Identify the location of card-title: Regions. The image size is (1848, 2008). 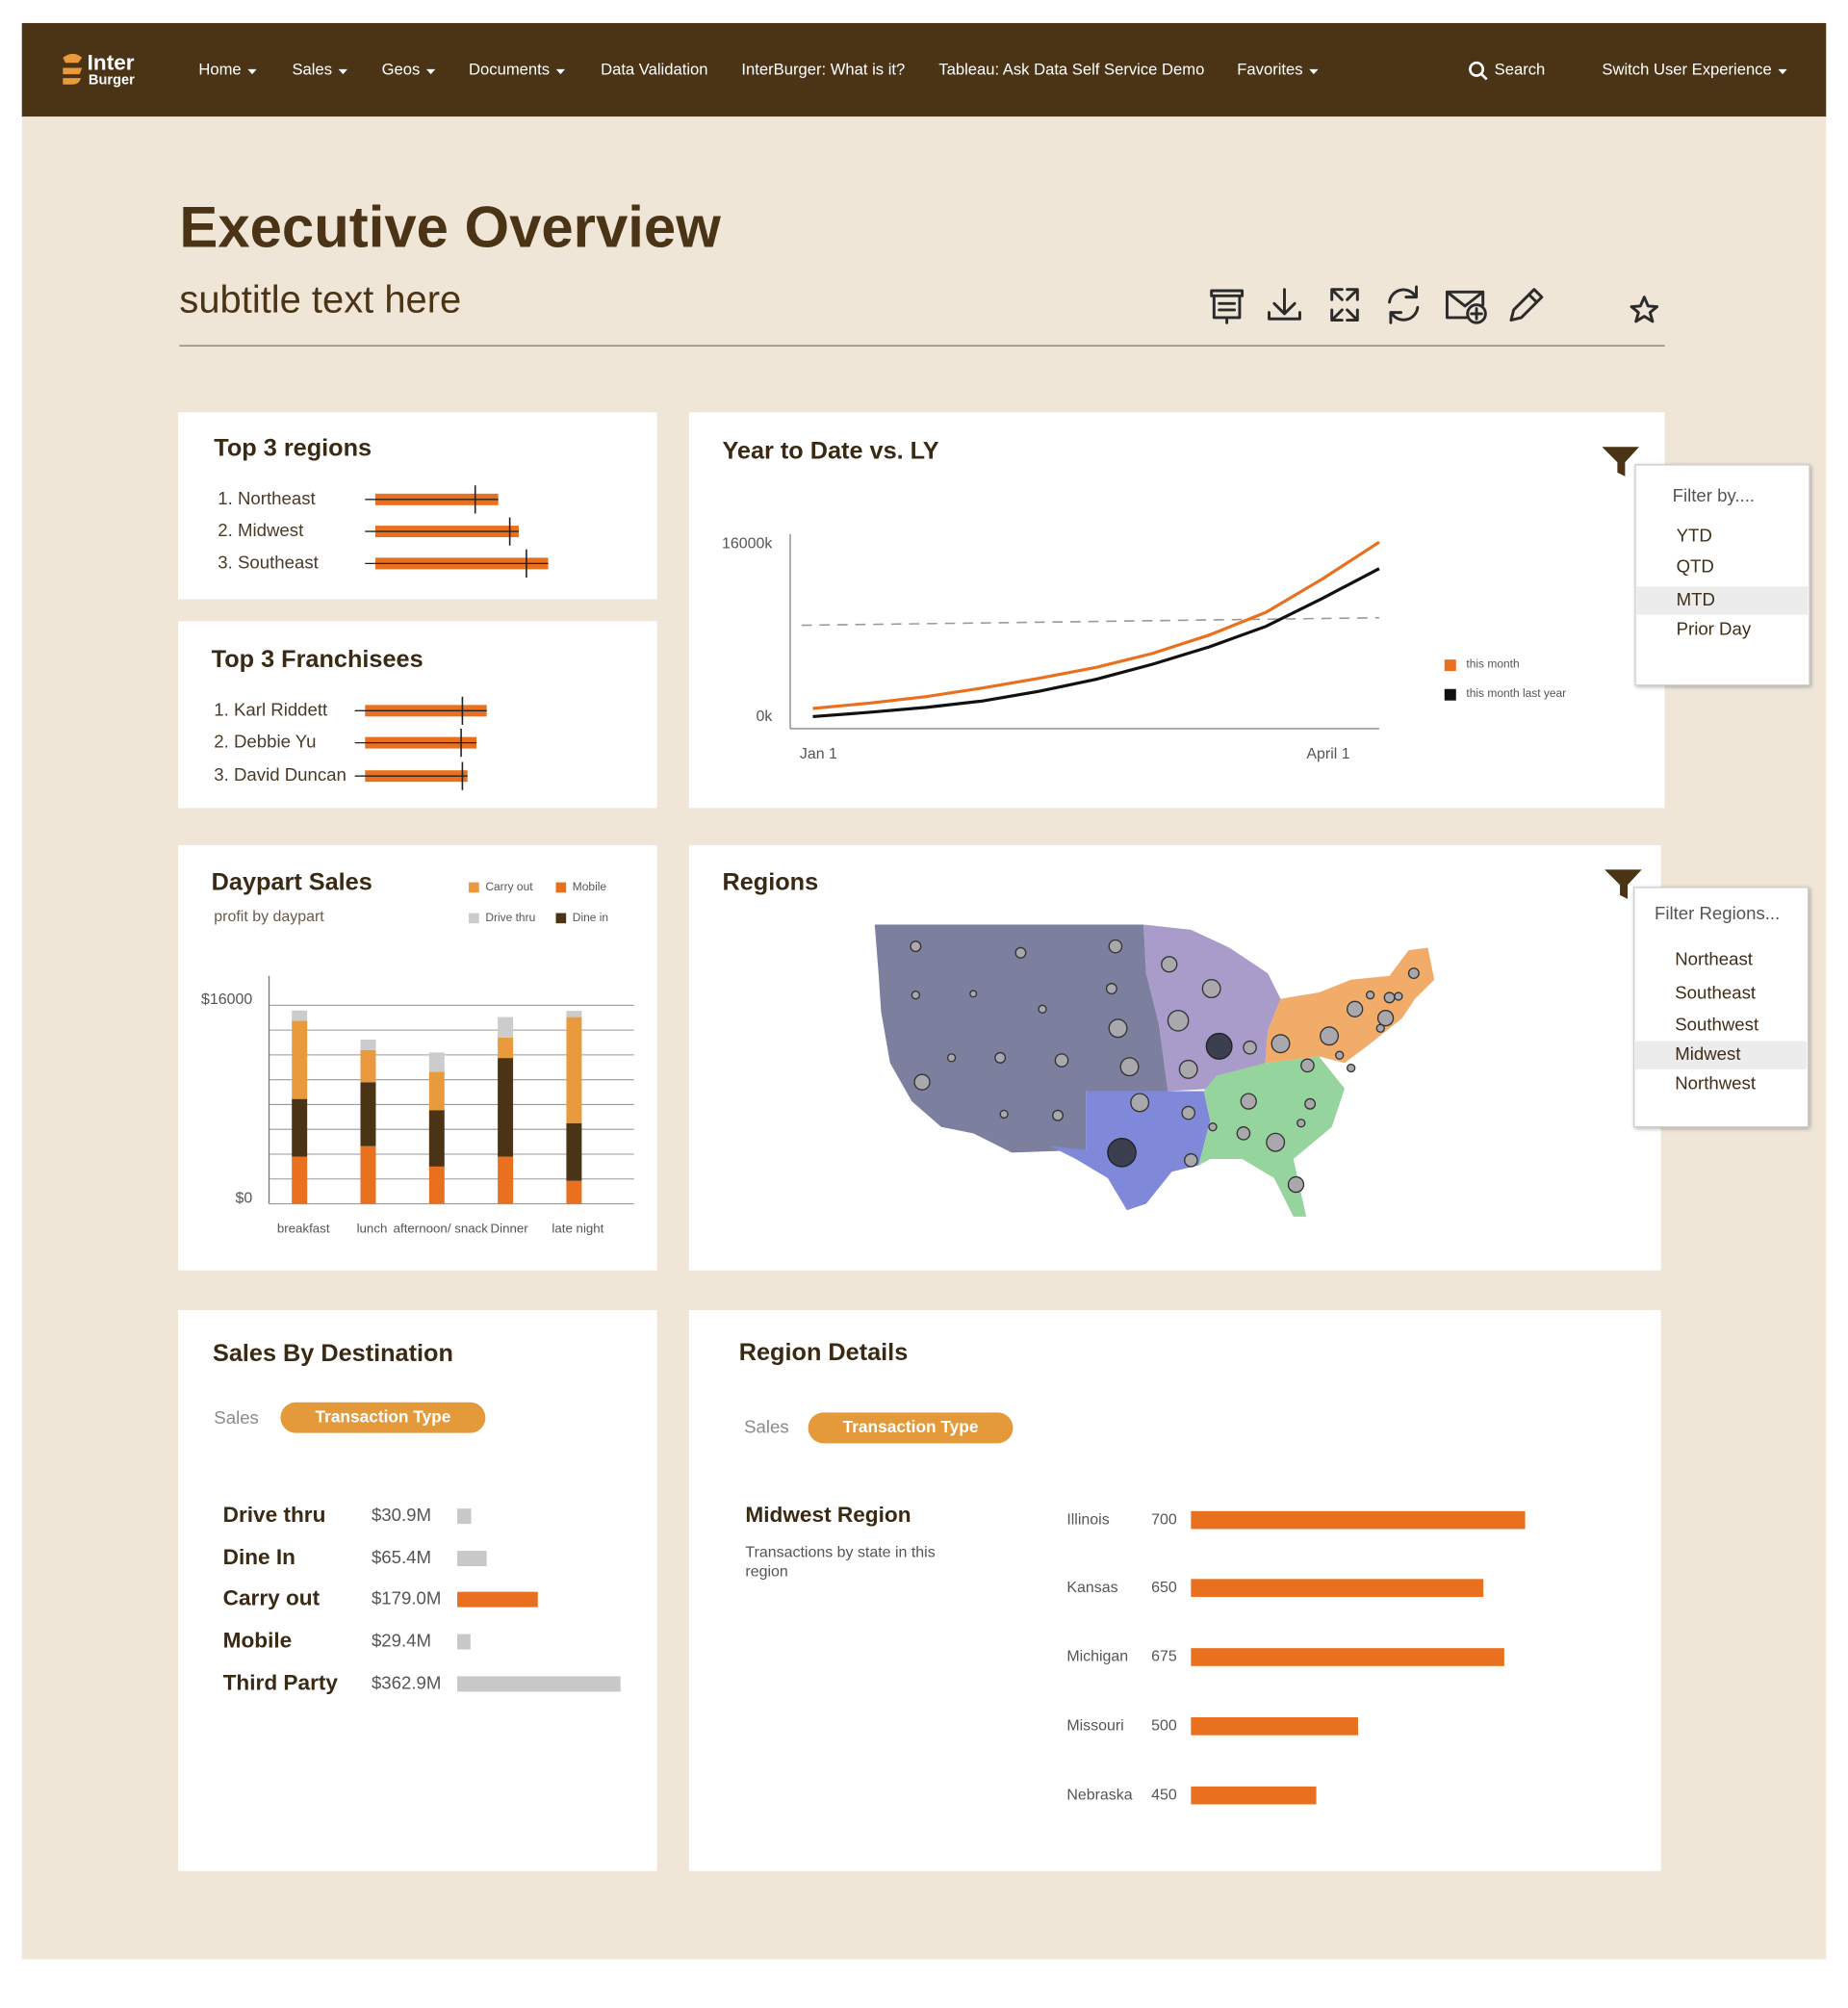
(770, 882).